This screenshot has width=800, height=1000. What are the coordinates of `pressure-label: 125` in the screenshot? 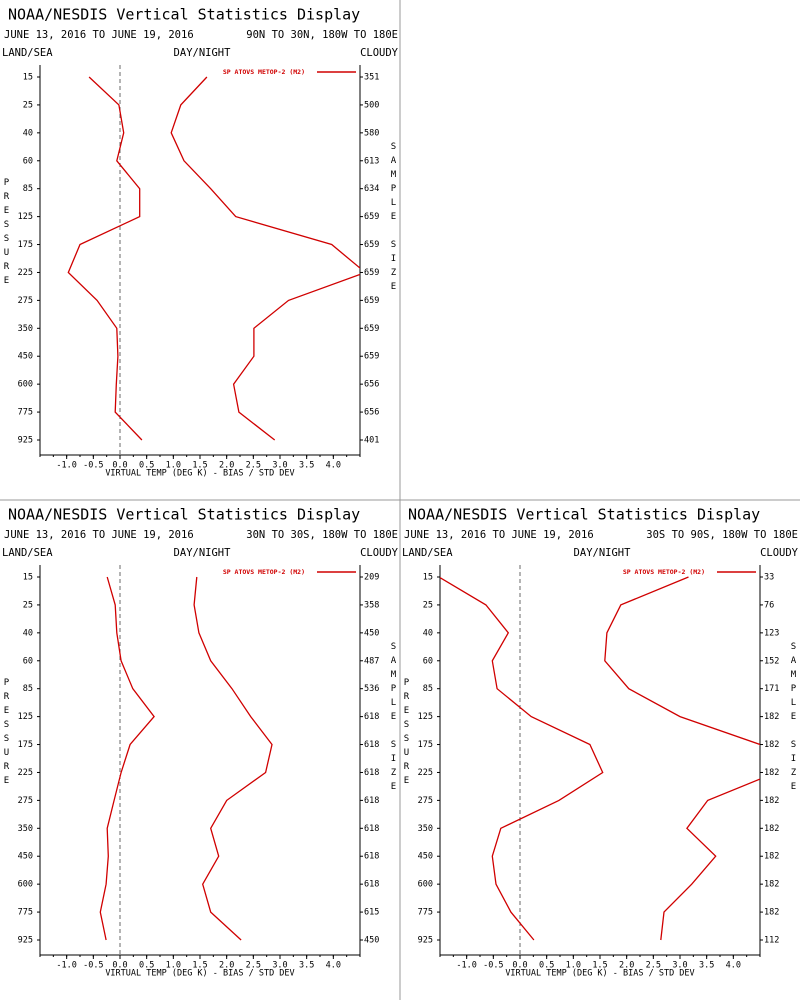 It's located at (25, 717).